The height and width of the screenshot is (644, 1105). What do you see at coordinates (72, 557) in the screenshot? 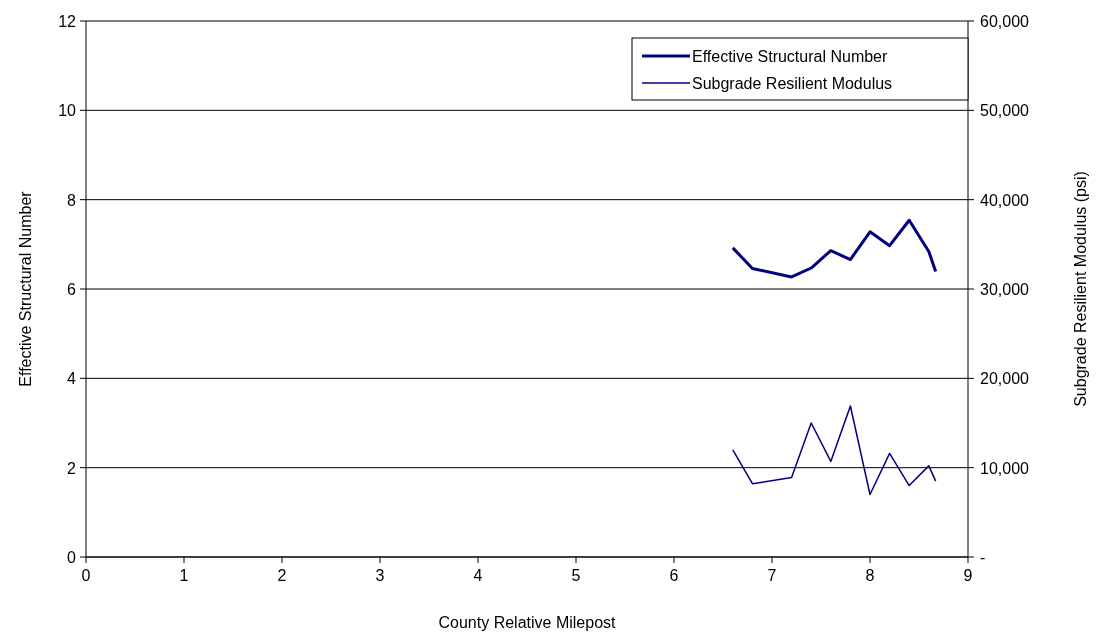
I see `y-tick-label: 0` at bounding box center [72, 557].